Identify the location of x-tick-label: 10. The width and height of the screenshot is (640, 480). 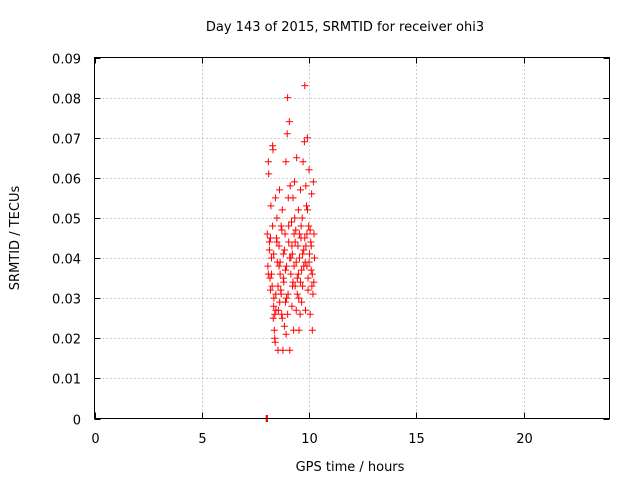
(309, 439).